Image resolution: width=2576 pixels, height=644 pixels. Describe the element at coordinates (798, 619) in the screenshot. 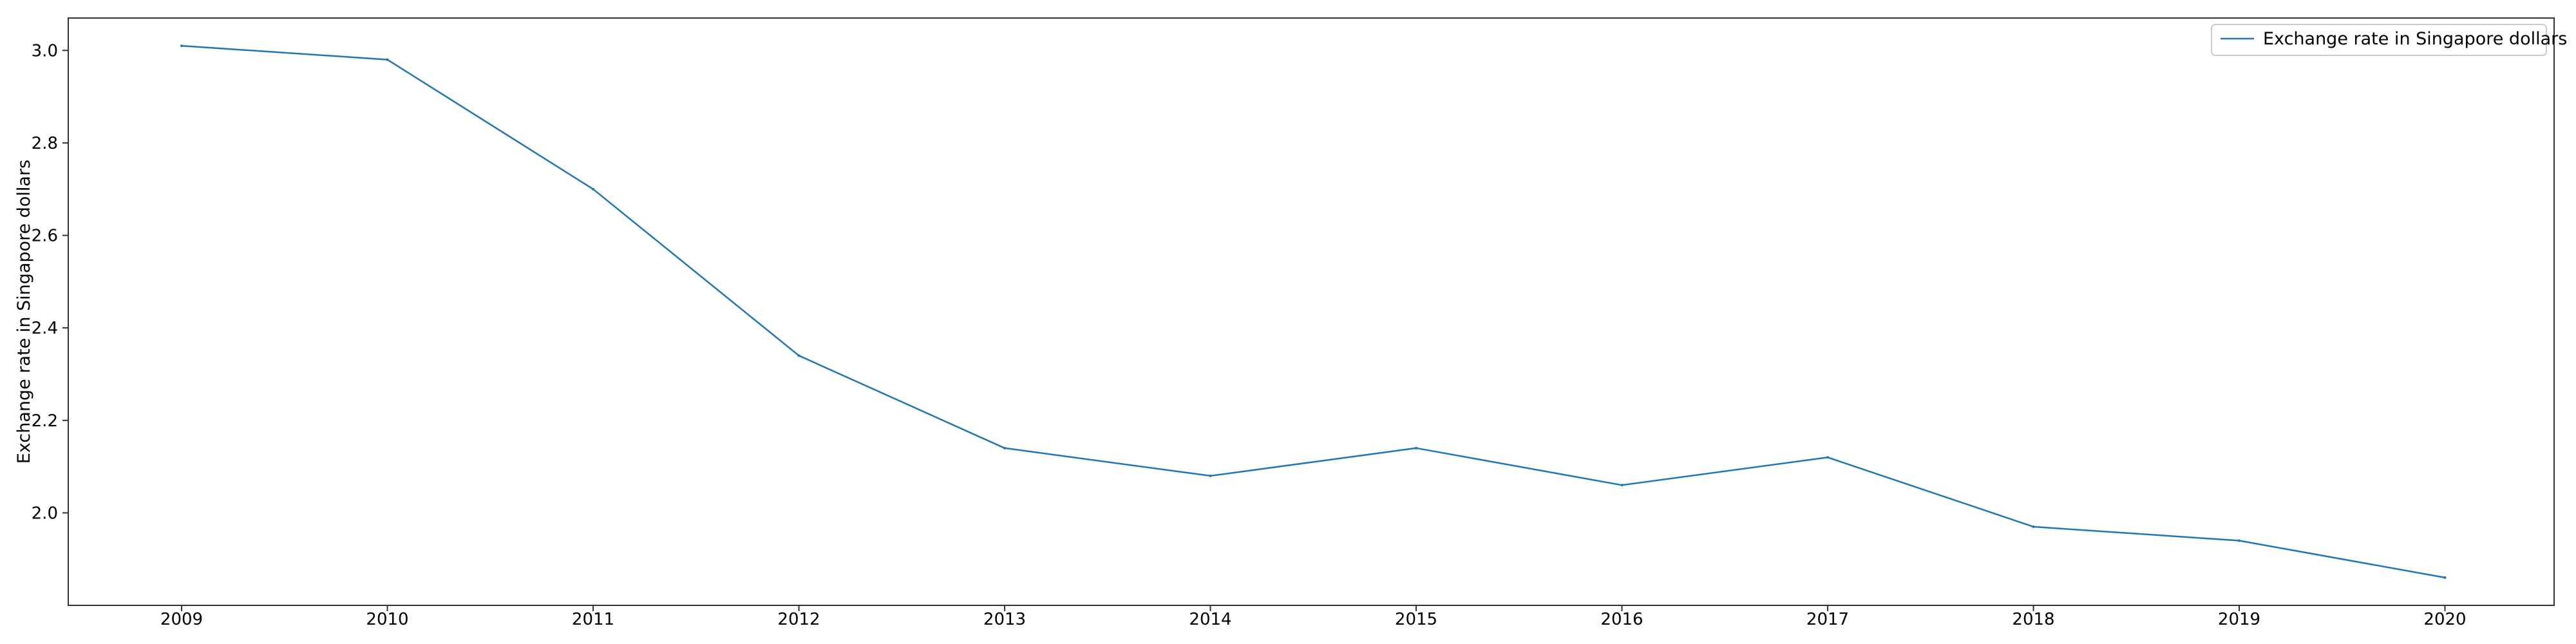

I see `x-tick-label: 2012` at that location.